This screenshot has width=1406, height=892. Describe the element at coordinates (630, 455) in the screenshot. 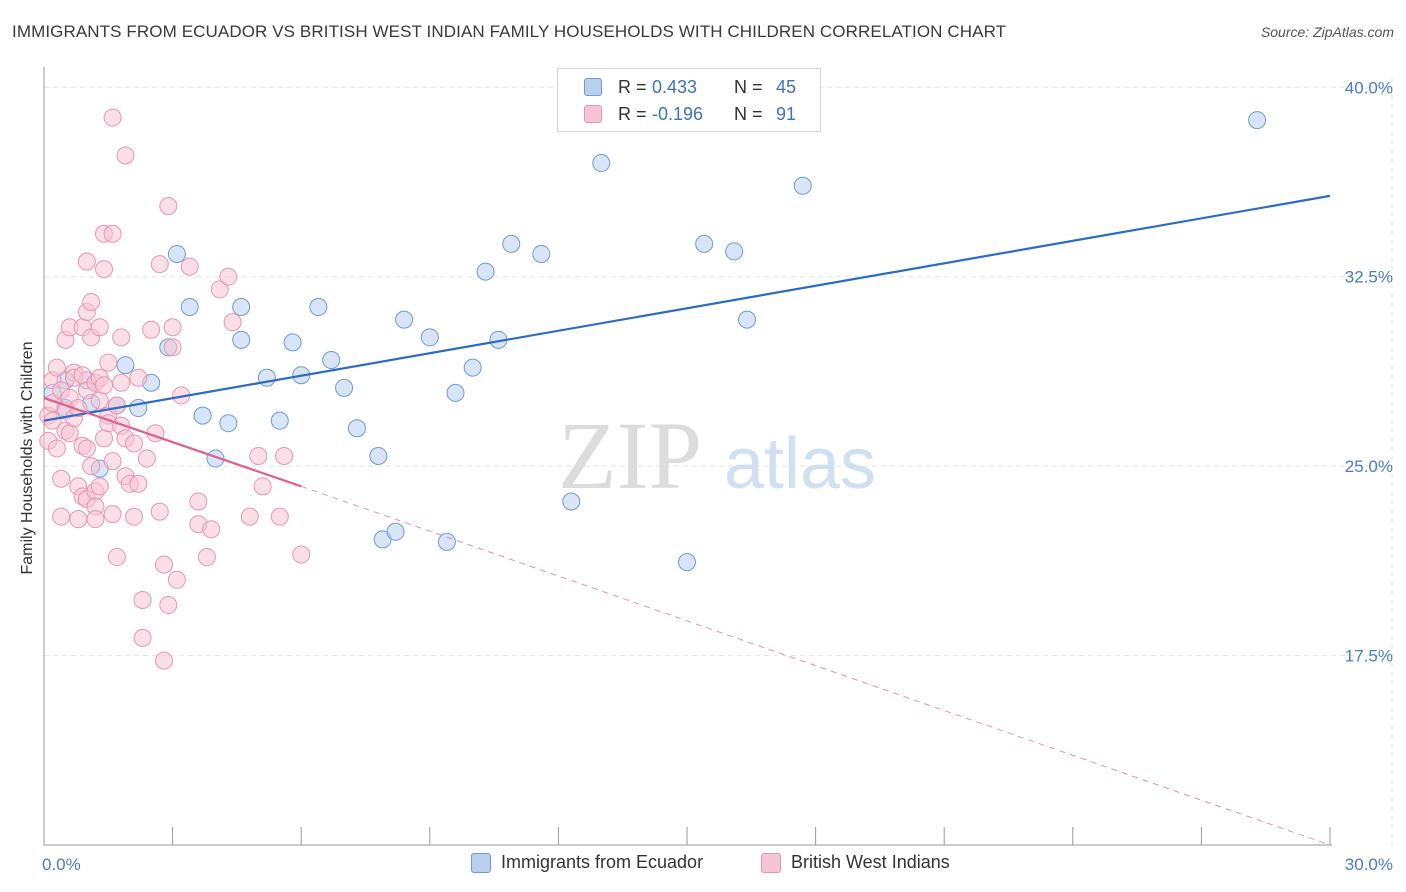

I see `watermark-zip: ZIP` at that location.